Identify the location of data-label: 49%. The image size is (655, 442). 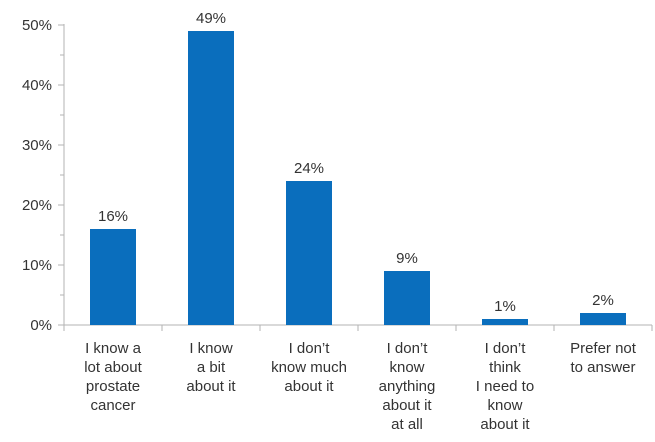
(211, 18).